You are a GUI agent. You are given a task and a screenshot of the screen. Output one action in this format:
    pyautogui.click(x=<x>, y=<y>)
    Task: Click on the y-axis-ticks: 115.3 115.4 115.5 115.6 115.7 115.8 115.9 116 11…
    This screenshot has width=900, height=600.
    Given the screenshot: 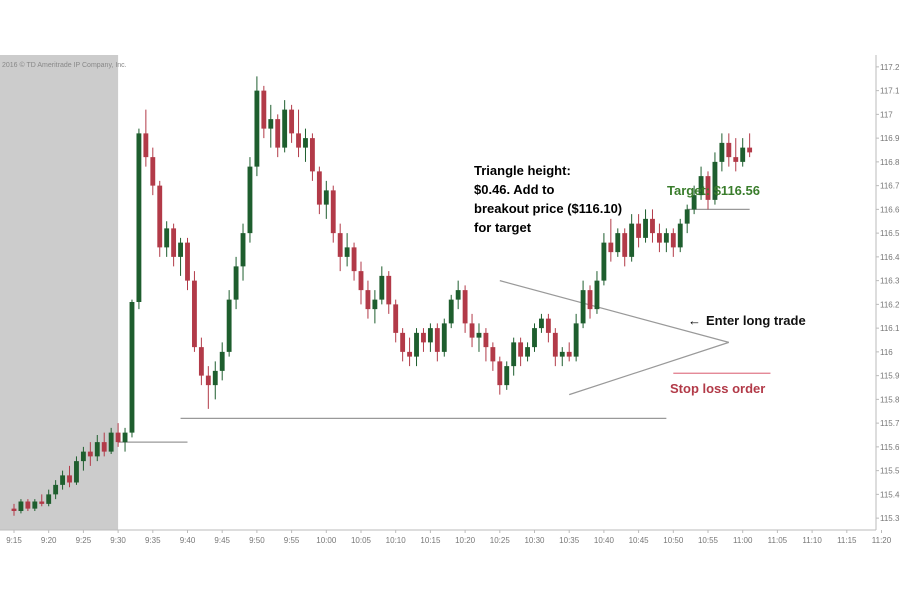 What is the action you would take?
    pyautogui.click(x=888, y=293)
    